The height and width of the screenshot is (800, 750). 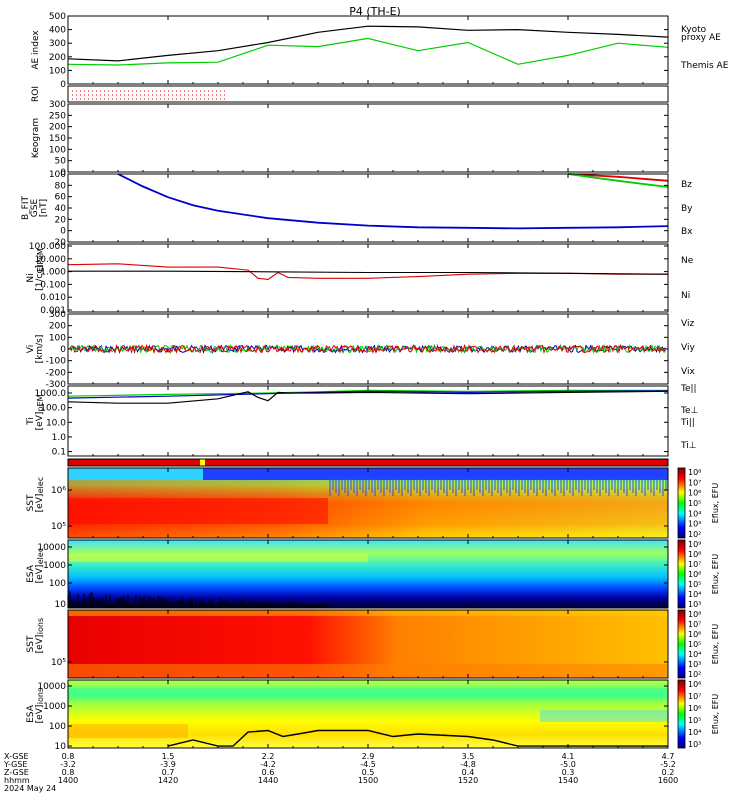 I want to click on esa_e-colorbar, so click(x=681, y=574).